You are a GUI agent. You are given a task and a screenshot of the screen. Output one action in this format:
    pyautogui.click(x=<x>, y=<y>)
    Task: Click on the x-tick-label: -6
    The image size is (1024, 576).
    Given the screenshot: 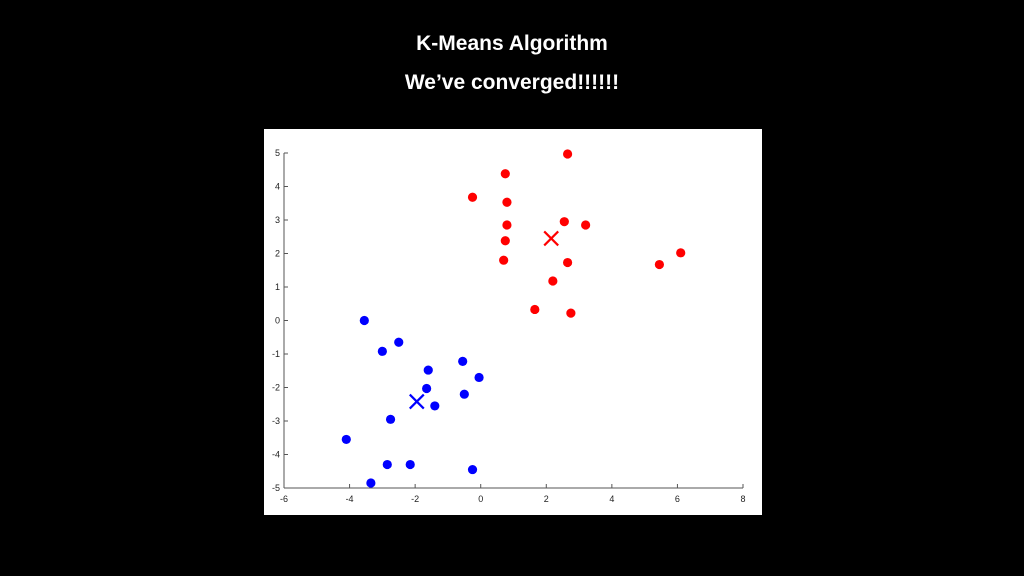 What is the action you would take?
    pyautogui.click(x=284, y=499)
    